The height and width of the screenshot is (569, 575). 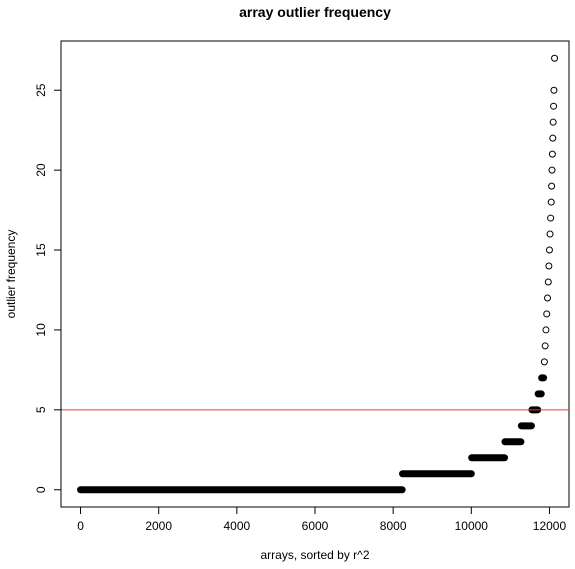 I want to click on y-axis-label: outlier frequency, so click(x=11, y=274).